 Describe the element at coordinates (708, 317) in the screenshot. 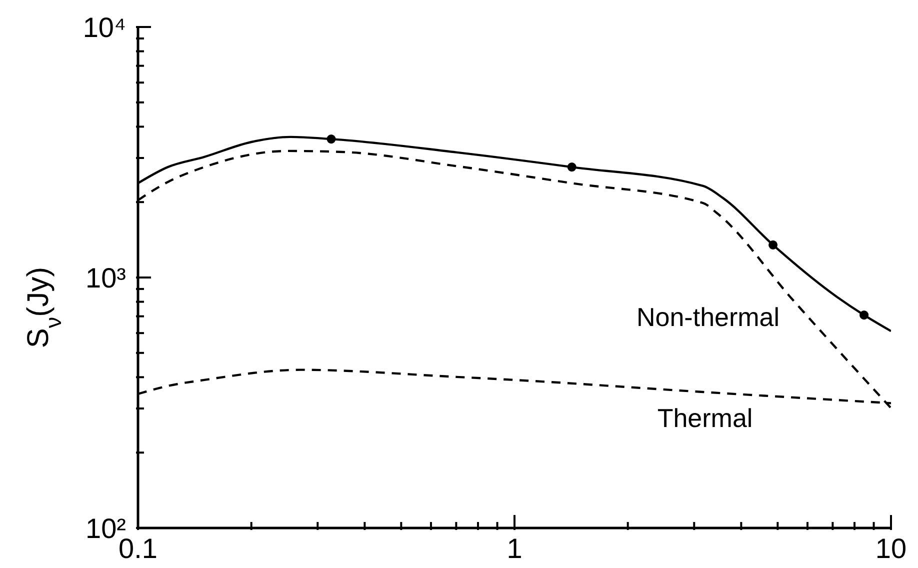

I see `series-label: Non-thermal` at that location.